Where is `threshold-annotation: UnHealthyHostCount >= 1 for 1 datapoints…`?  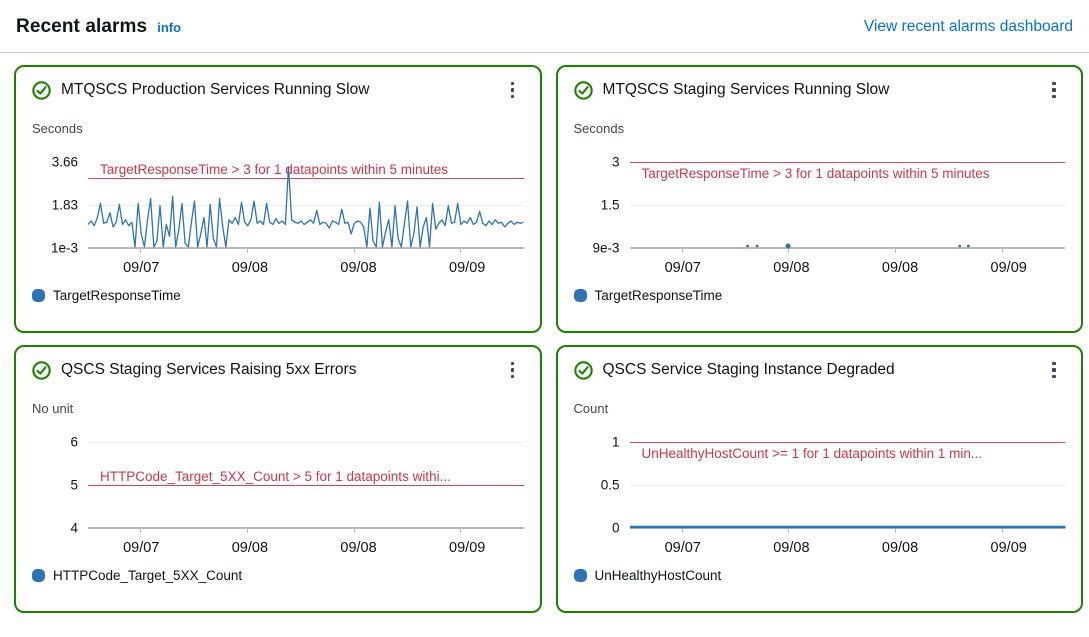
threshold-annotation: UnHealthyHostCount >= 1 for 1 datapoints… is located at coordinates (812, 453).